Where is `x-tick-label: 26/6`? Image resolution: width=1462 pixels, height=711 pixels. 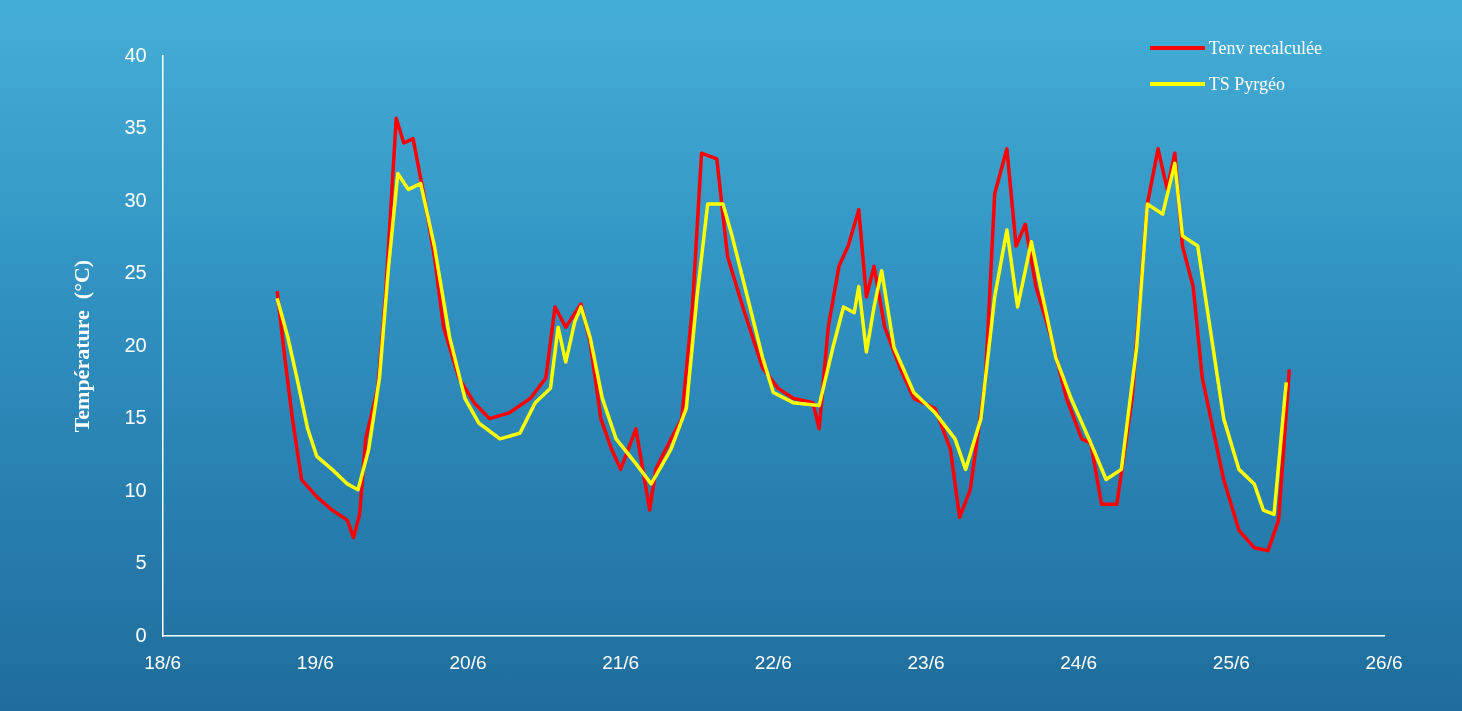
x-tick-label: 26/6 is located at coordinates (1384, 662).